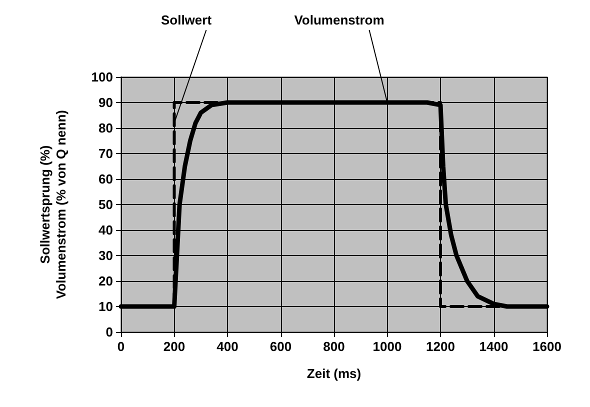  What do you see at coordinates (227, 346) in the screenshot?
I see `x-tick-label: 400` at bounding box center [227, 346].